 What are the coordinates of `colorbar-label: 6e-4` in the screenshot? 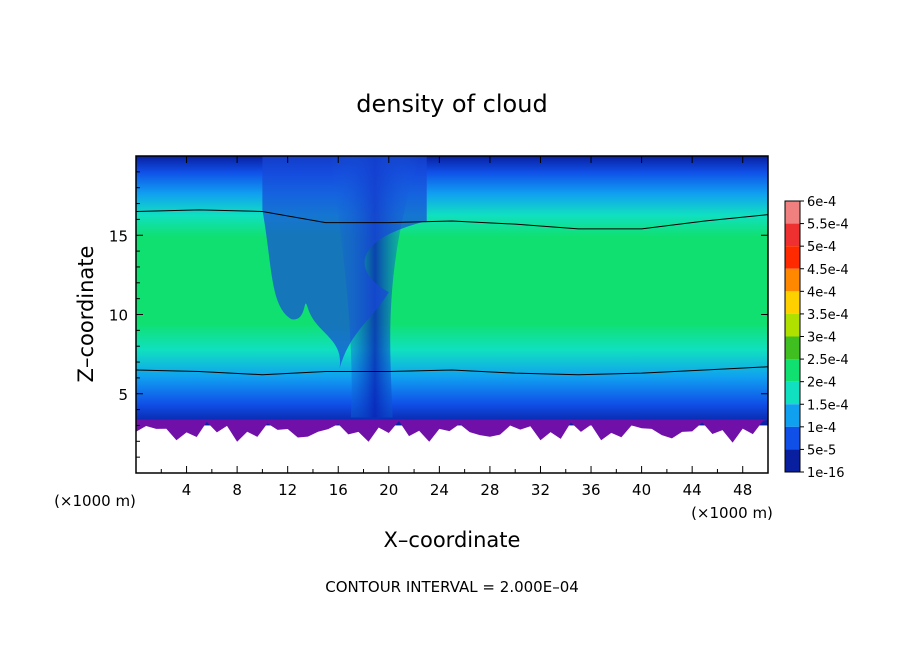 It's located at (821, 202).